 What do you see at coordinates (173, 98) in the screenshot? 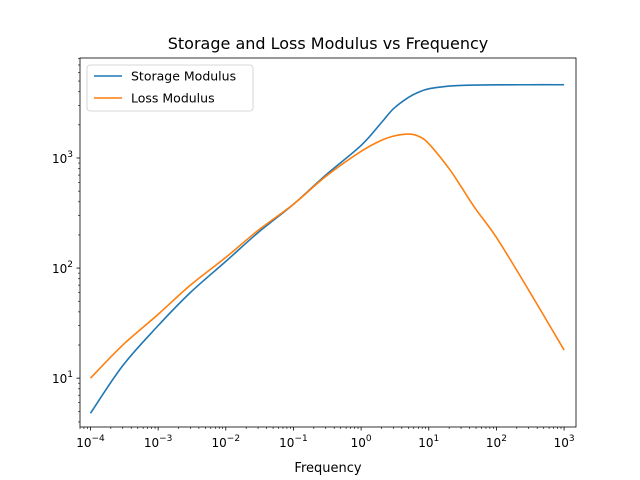
I see `legend-label: Loss Modulus` at bounding box center [173, 98].